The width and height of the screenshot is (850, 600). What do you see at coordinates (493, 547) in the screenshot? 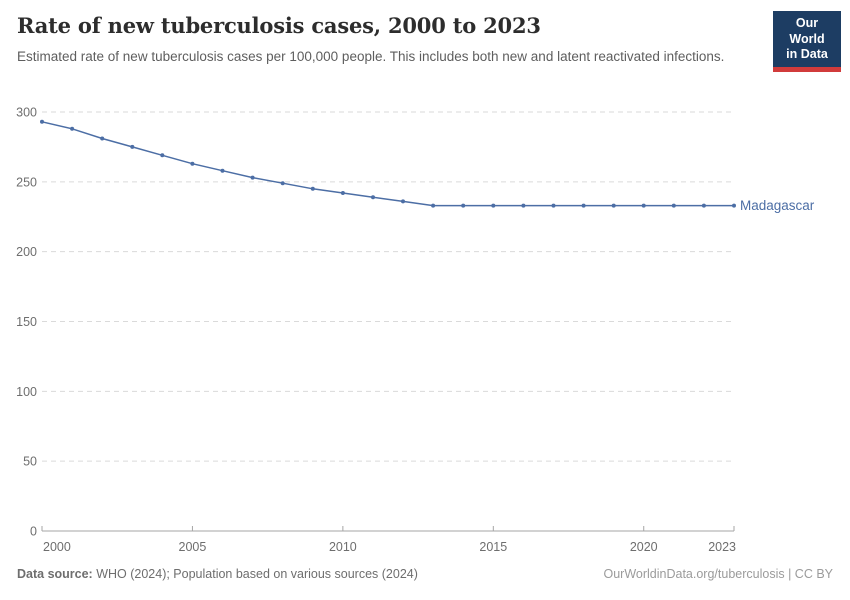
I see `x-tick-label-2015: 2015` at bounding box center [493, 547].